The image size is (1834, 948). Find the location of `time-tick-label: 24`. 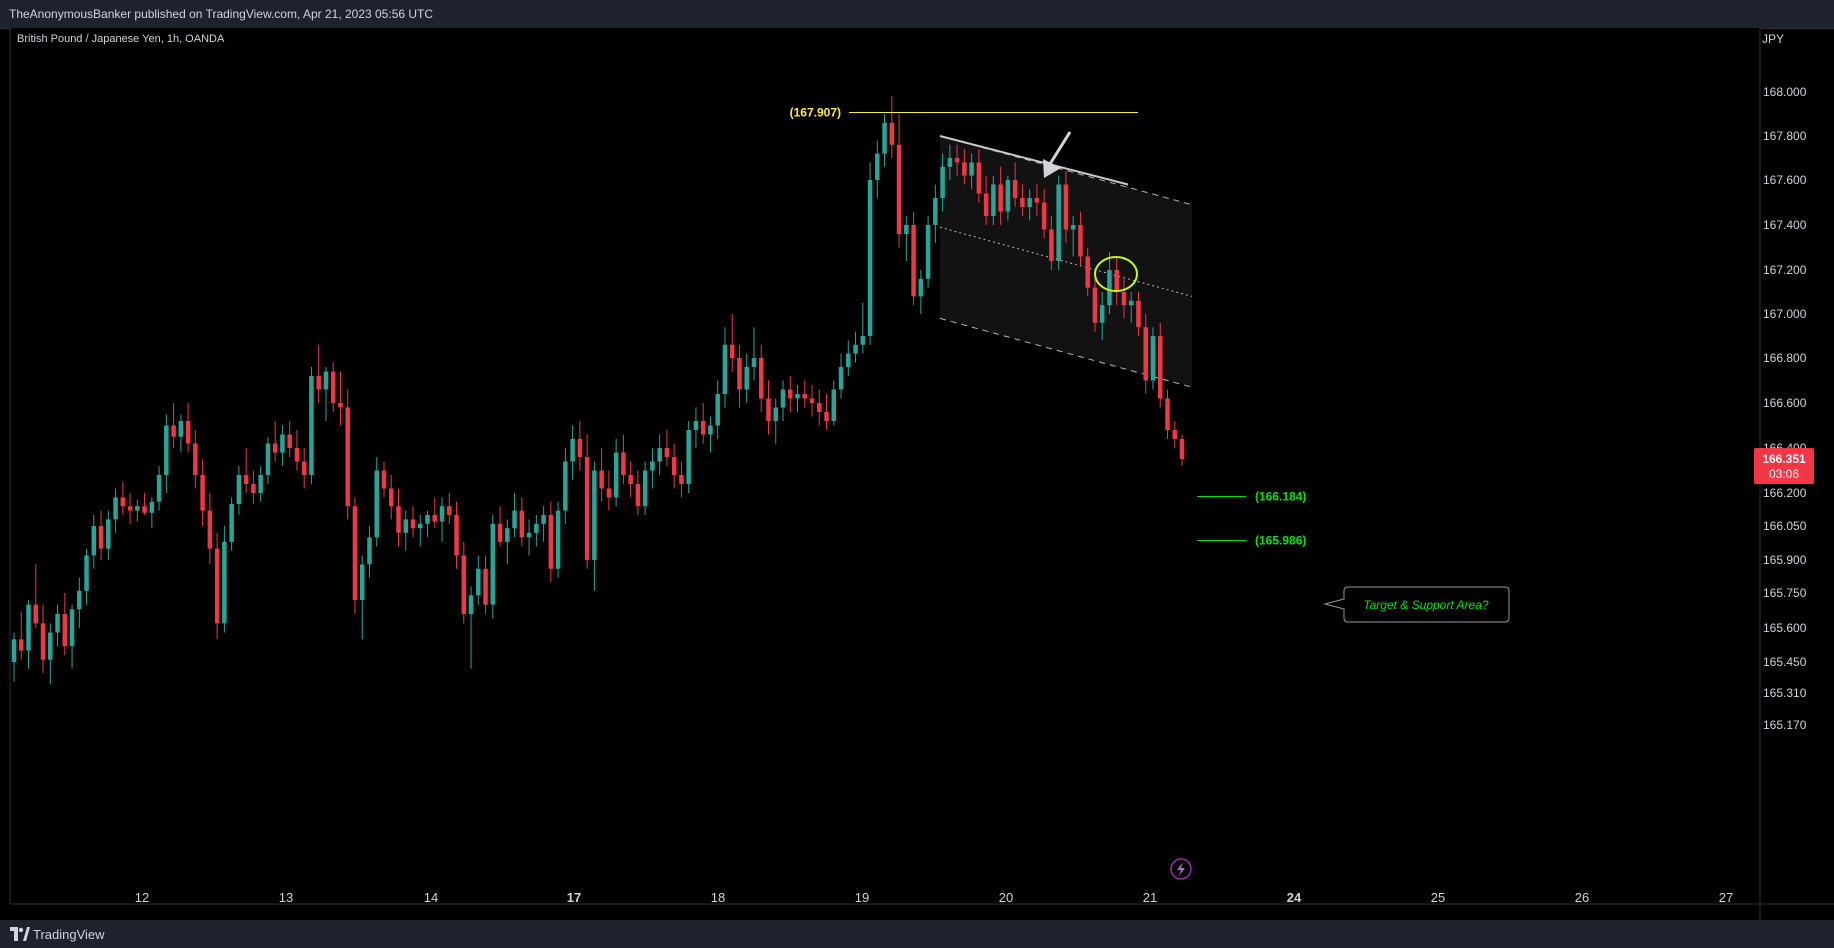

time-tick-label: 24 is located at coordinates (1294, 897).